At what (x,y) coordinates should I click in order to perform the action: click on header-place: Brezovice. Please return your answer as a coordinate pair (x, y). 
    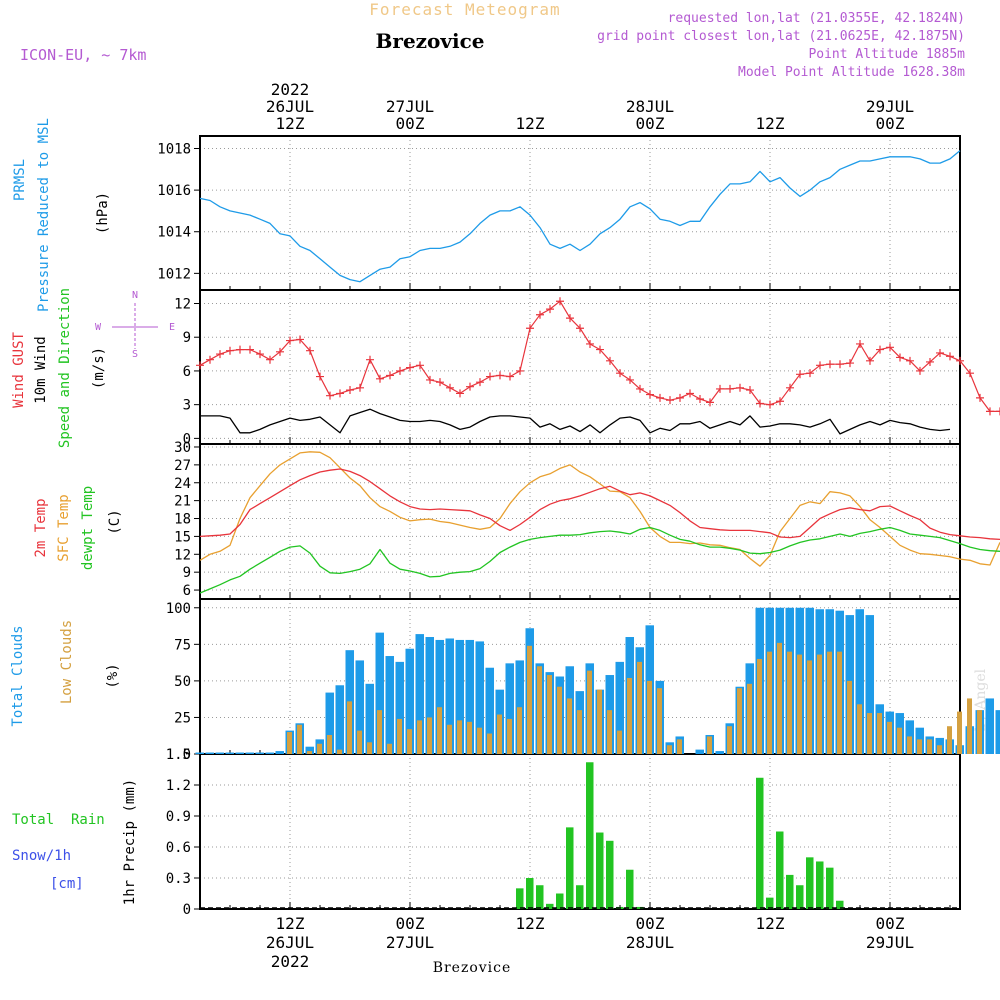
    Looking at the image, I should click on (430, 41).